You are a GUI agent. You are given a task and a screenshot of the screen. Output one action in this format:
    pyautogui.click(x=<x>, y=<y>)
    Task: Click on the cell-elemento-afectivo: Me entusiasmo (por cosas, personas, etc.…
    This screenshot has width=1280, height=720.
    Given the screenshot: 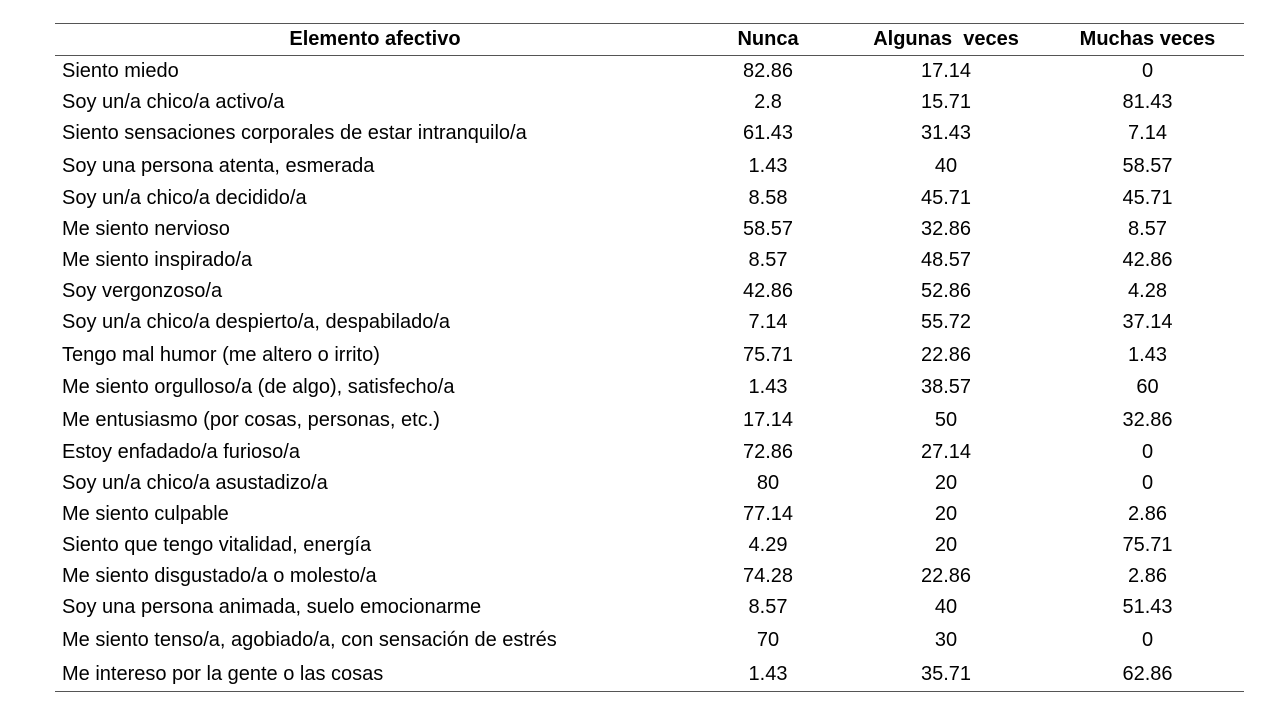 What is the action you would take?
    pyautogui.click(x=251, y=420)
    